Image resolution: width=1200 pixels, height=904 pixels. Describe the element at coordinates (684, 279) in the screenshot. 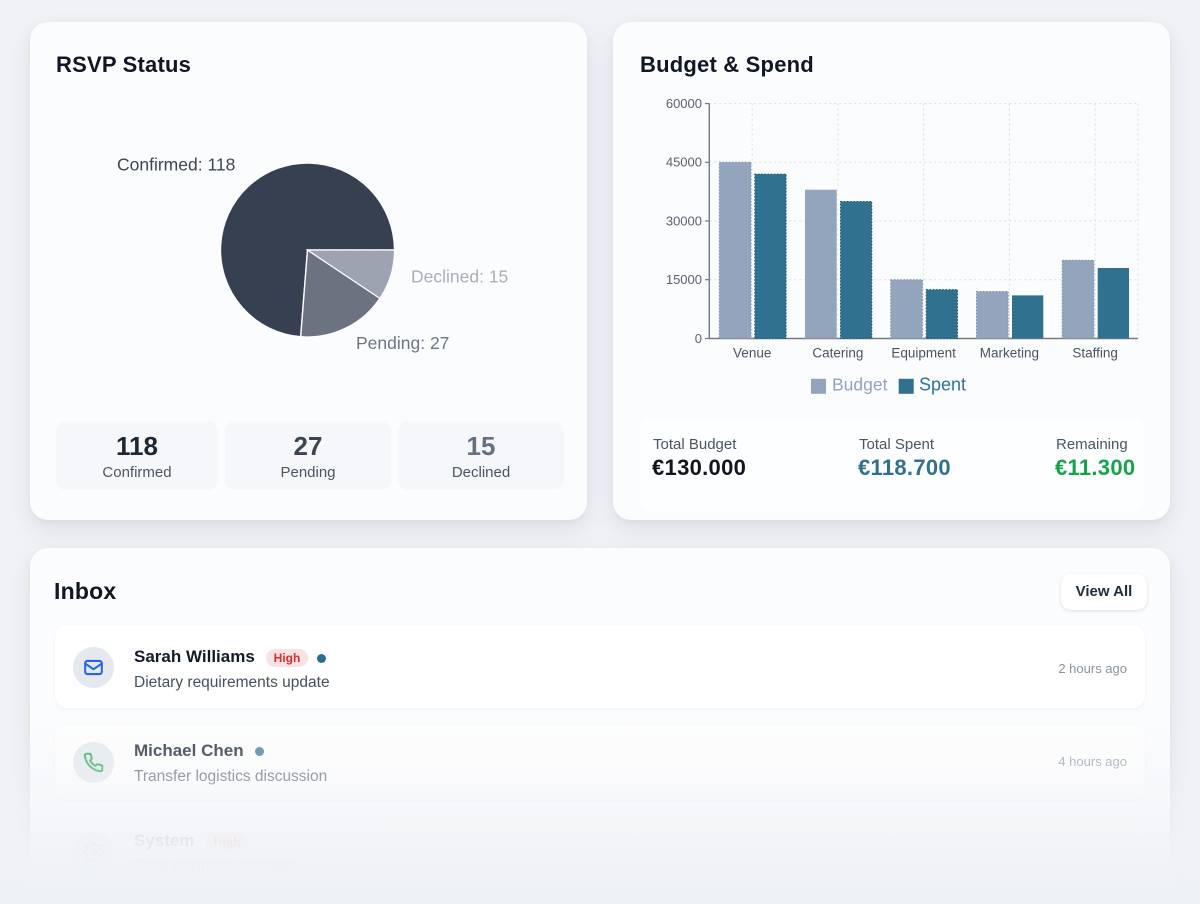

I see `svg-text: 15000` at that location.